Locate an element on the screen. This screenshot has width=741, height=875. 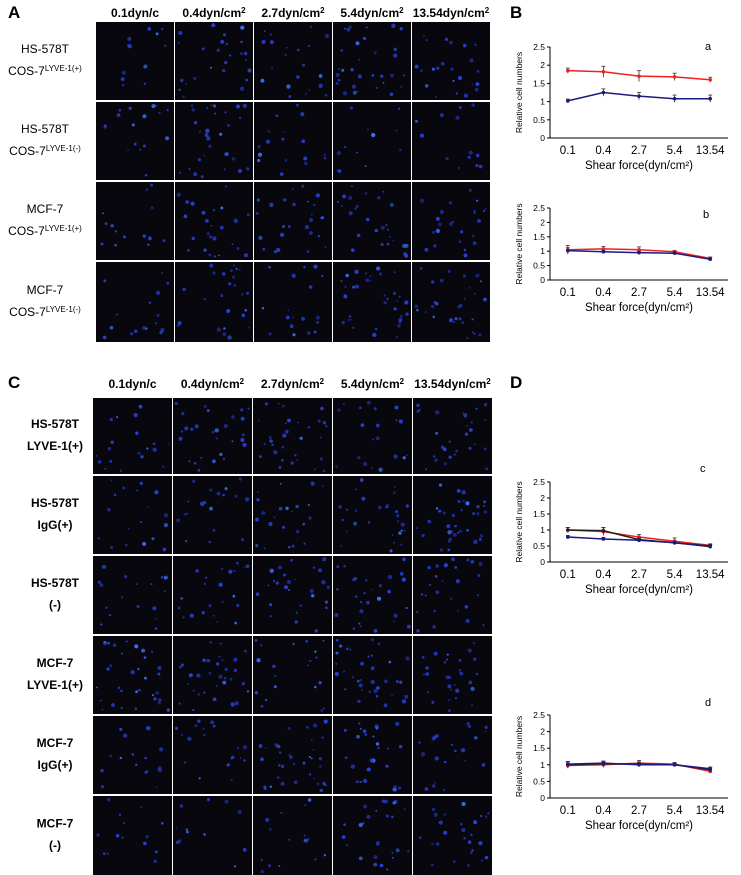
x-tick-label: 2.7 is located at coordinates (639, 811).